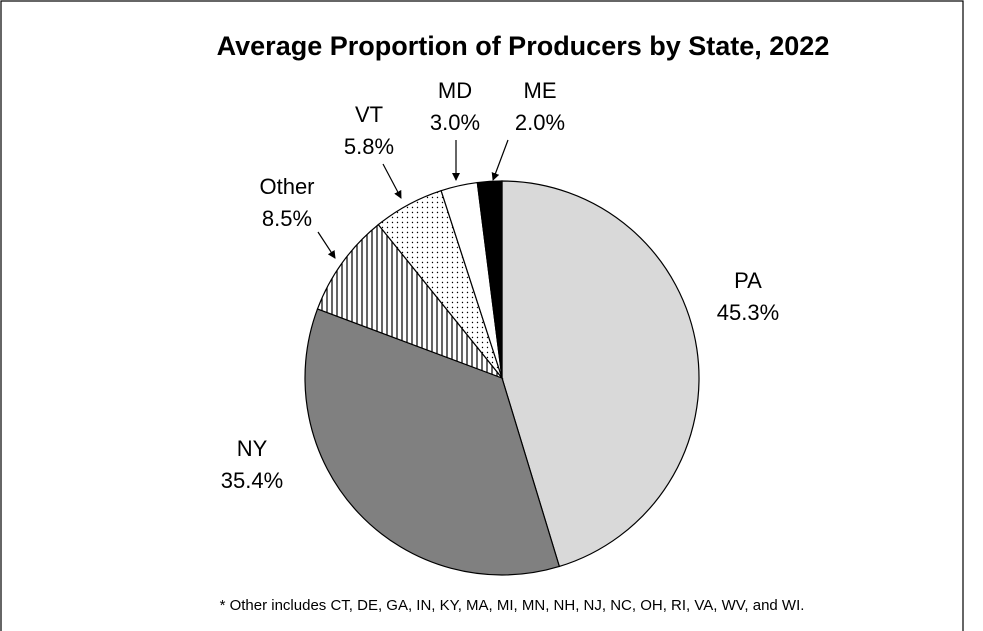  I want to click on slice-value-label: 5.8%, so click(369, 146).